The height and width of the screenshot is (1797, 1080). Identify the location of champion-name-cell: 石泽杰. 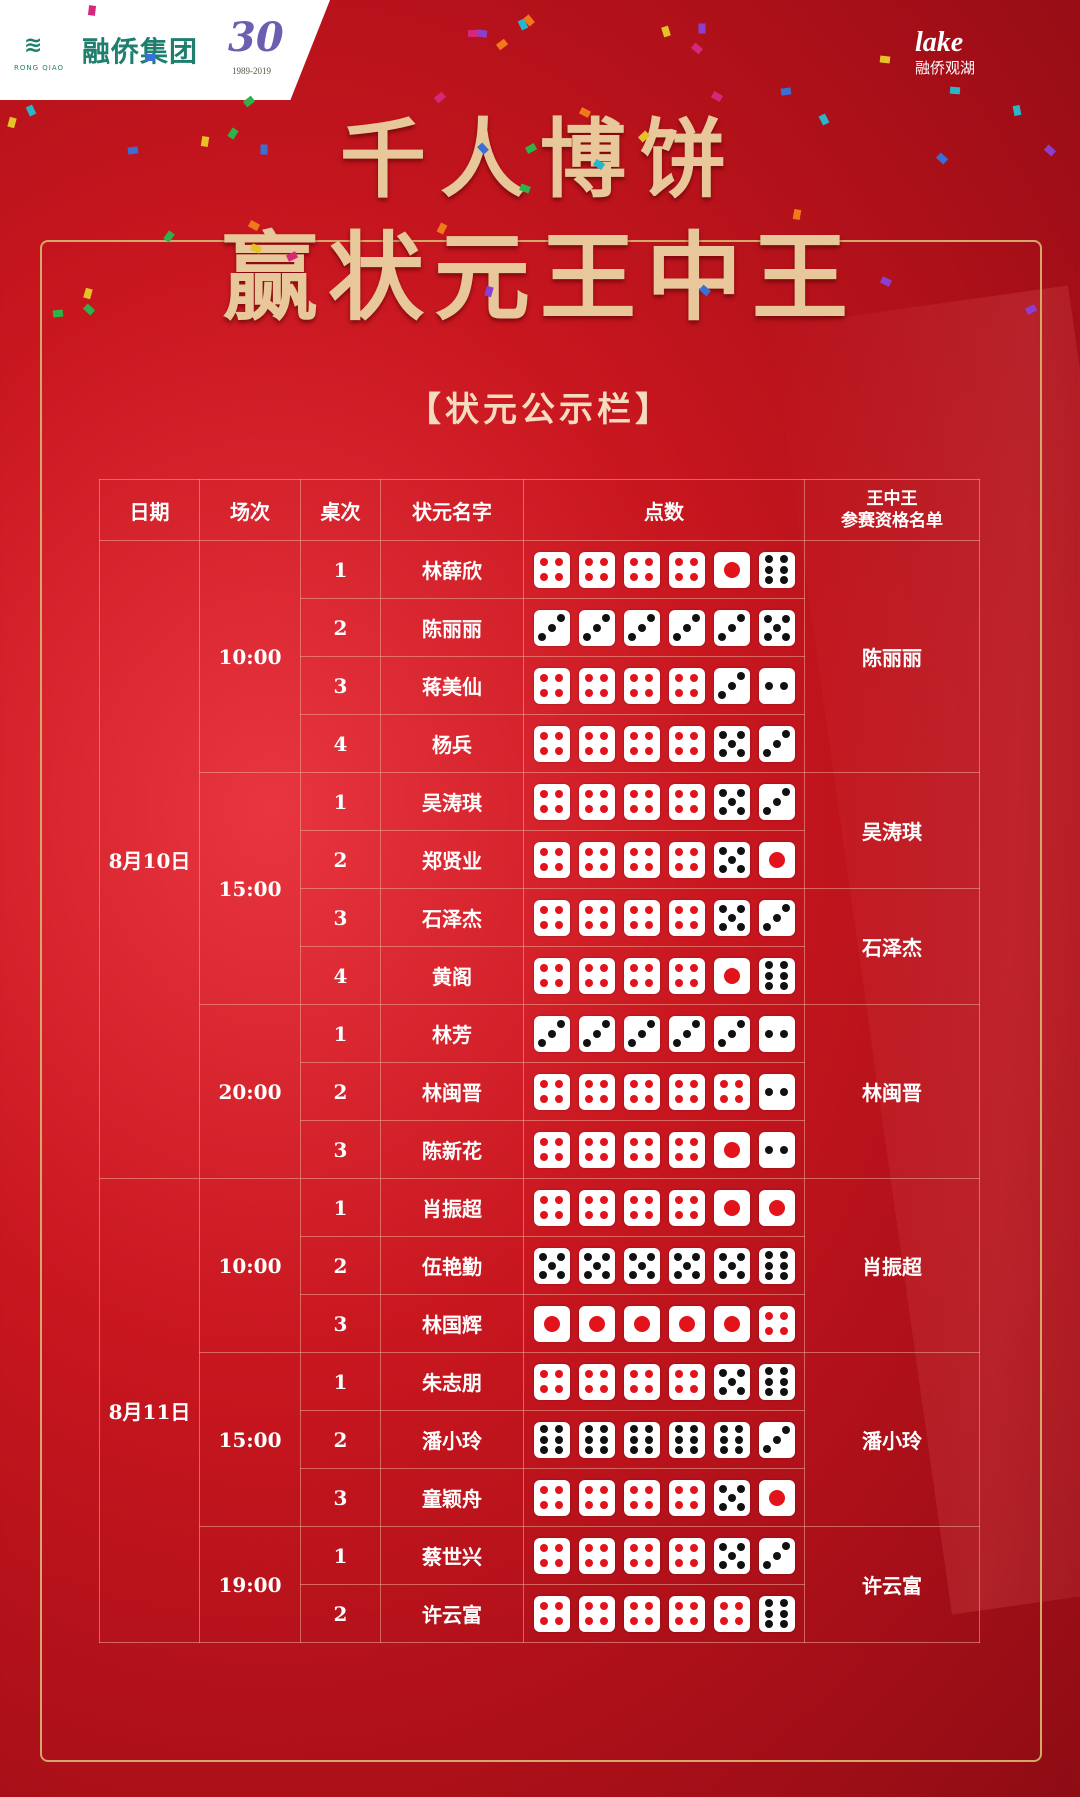
(452, 917).